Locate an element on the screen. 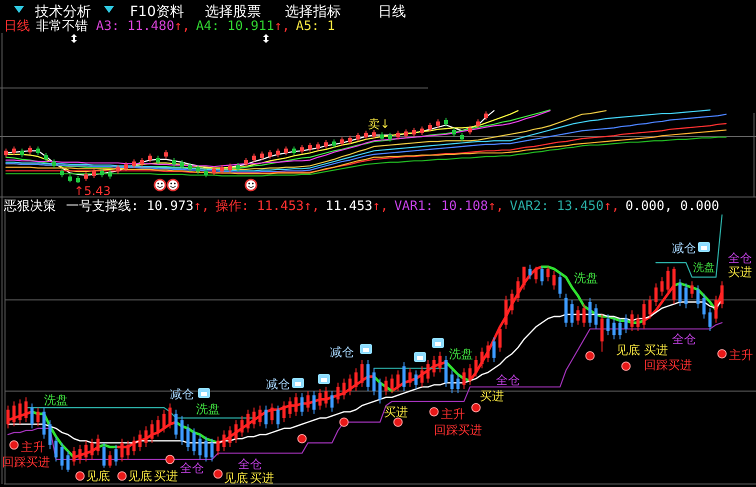 The height and width of the screenshot is (487, 756). text: 技术分析 is located at coordinates (62, 12).